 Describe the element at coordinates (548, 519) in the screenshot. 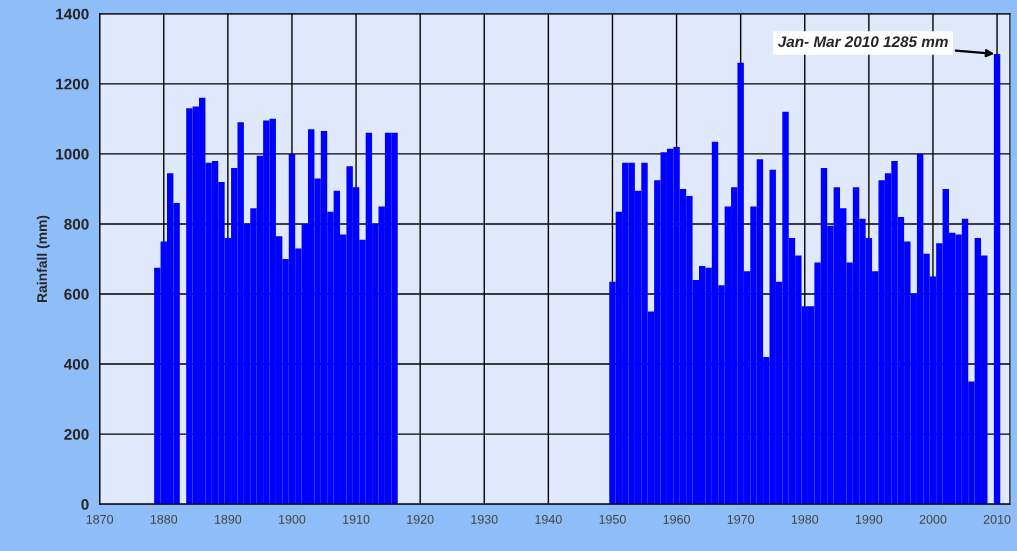

I see `x-tick-label: 1940` at that location.